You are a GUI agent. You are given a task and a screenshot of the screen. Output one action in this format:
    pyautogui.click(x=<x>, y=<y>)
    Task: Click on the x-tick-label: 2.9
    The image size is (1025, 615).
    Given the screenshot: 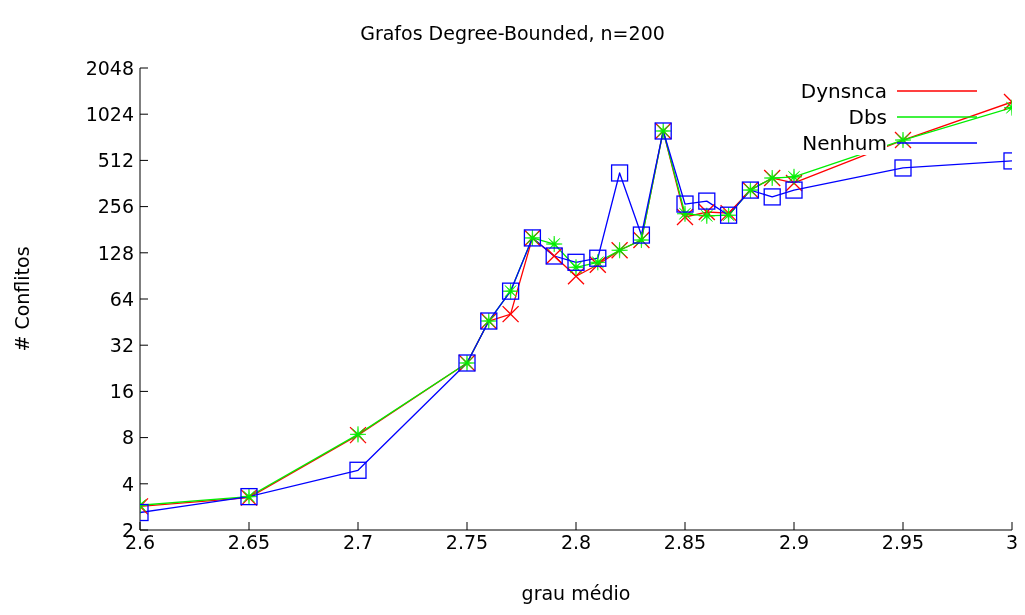 What is the action you would take?
    pyautogui.click(x=794, y=542)
    